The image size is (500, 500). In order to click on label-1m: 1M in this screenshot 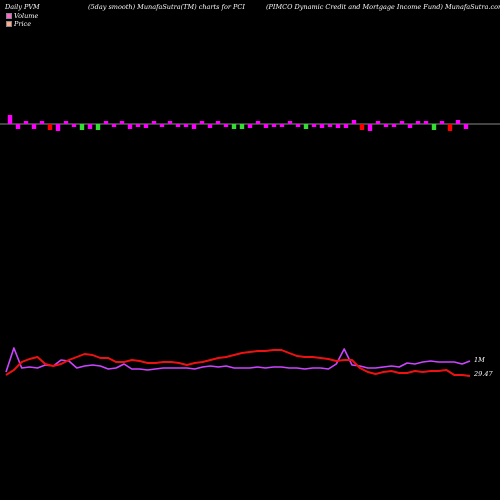, I will do `click(479, 360)`.